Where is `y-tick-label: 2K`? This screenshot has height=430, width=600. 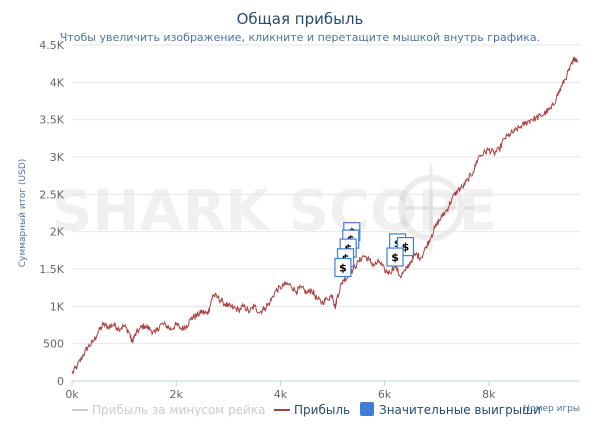
y-tick-label: 2K is located at coordinates (57, 232).